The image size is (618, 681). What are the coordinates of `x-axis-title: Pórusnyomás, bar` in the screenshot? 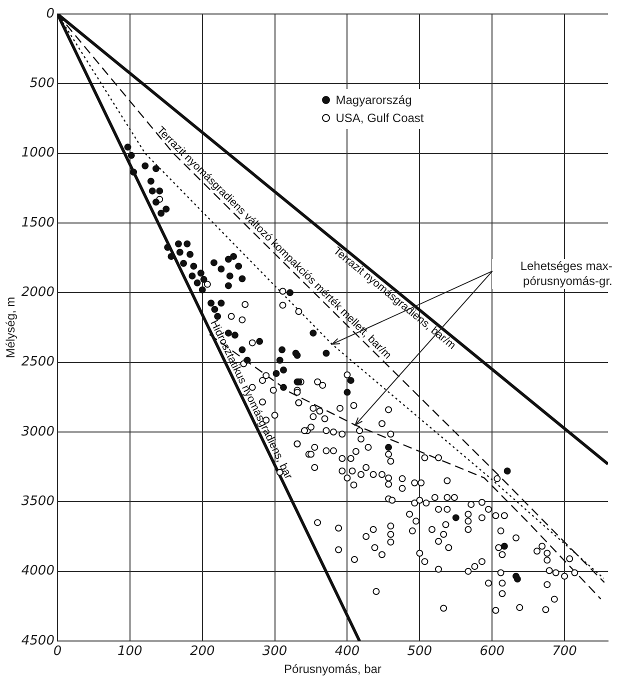 It's located at (333, 669).